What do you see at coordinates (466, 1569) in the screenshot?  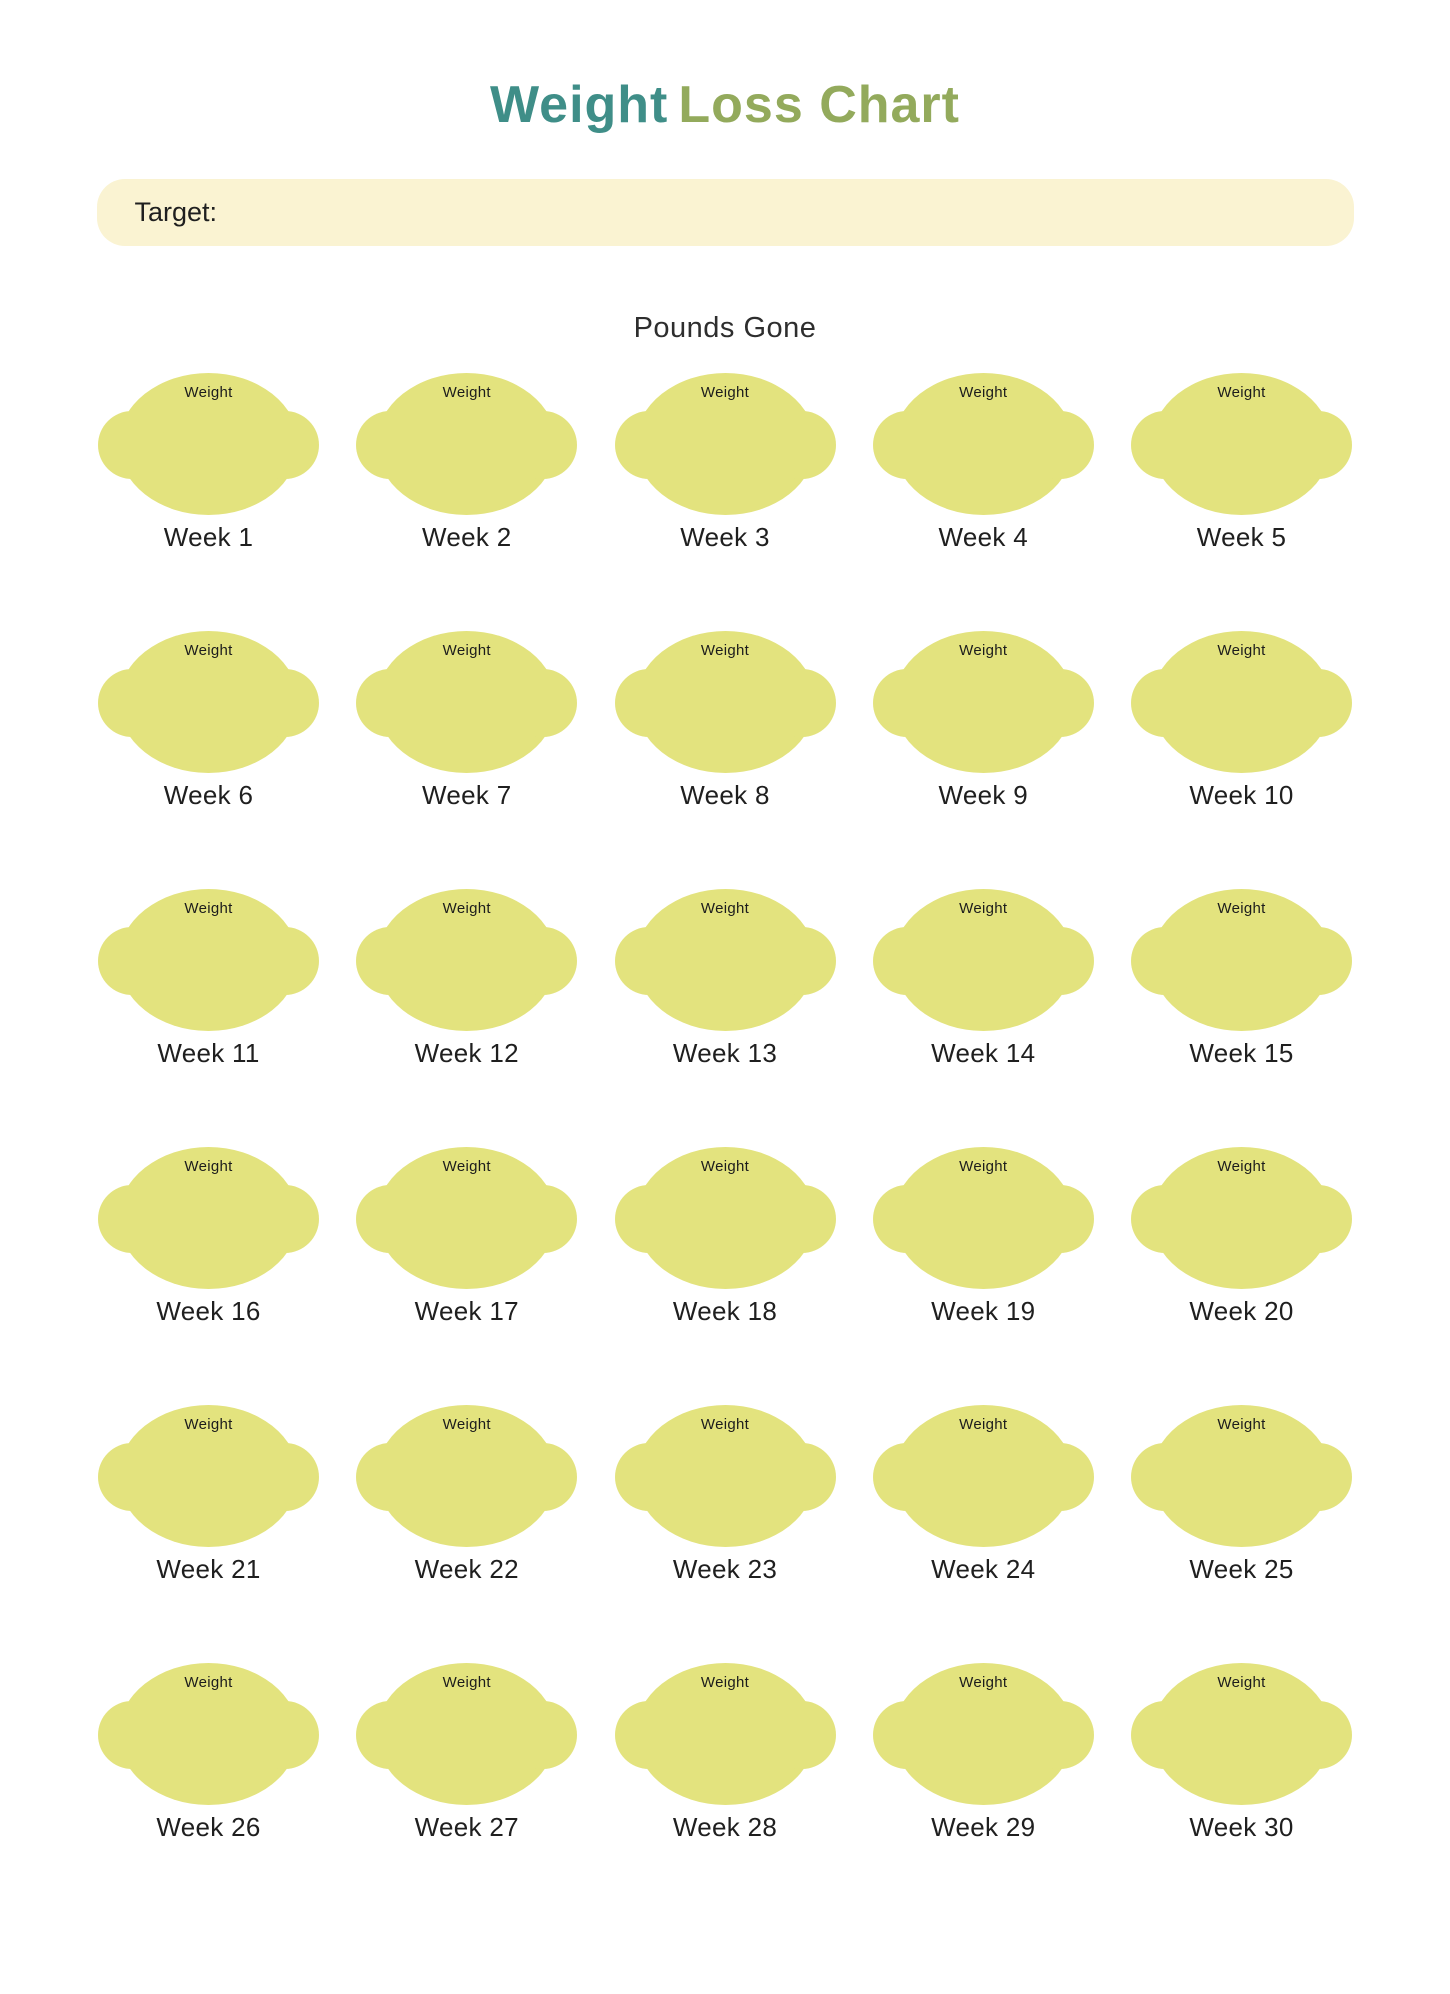 I see `week-label: Week 22` at bounding box center [466, 1569].